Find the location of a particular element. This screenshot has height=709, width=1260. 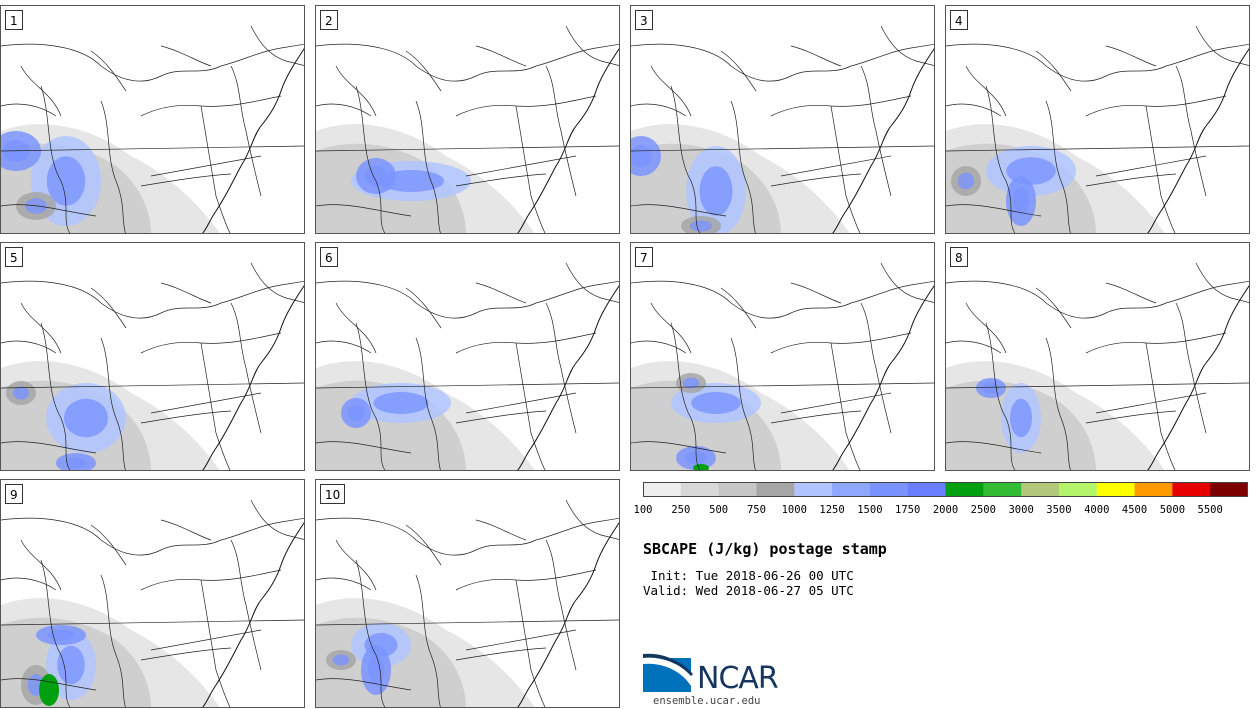

colorbar-tick-label: 4500 is located at coordinates (1134, 510).